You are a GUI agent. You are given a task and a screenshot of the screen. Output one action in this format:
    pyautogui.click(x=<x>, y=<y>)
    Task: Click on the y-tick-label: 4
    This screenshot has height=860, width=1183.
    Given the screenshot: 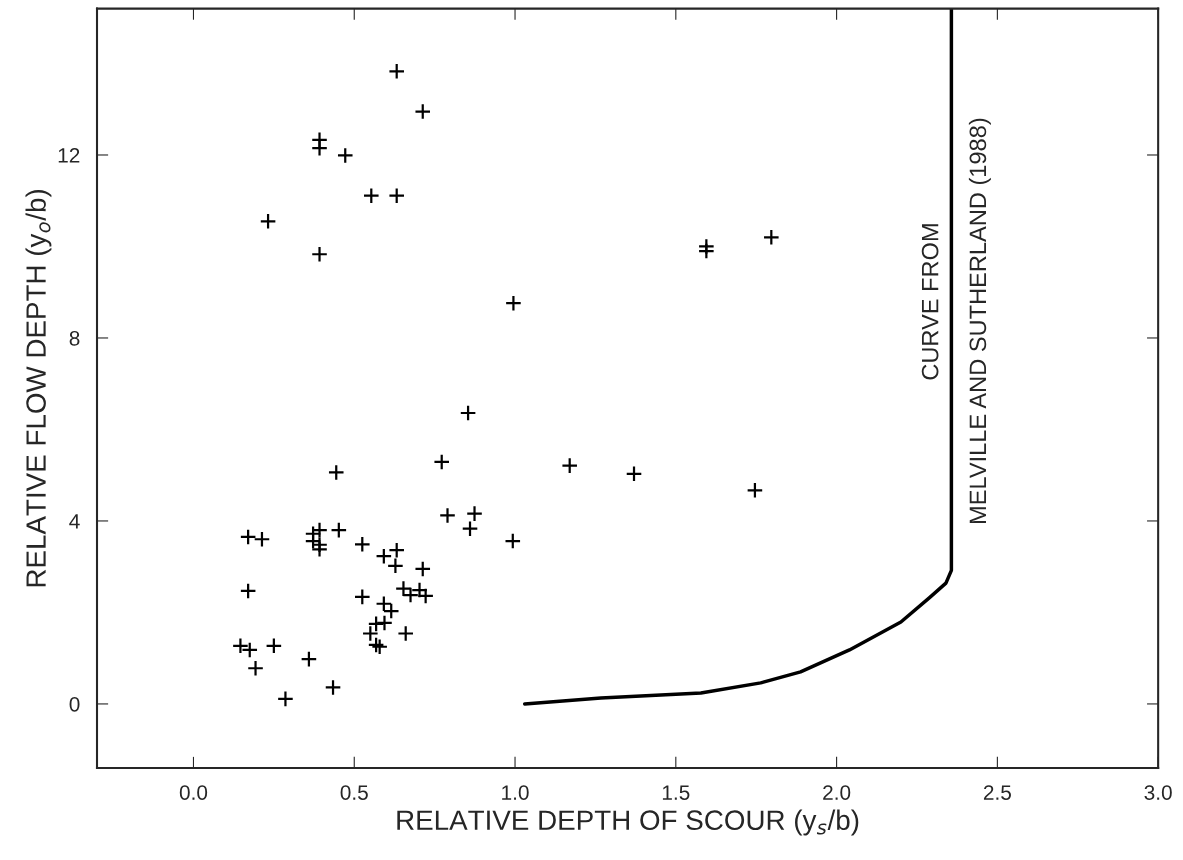 What is the action you would take?
    pyautogui.click(x=74, y=521)
    